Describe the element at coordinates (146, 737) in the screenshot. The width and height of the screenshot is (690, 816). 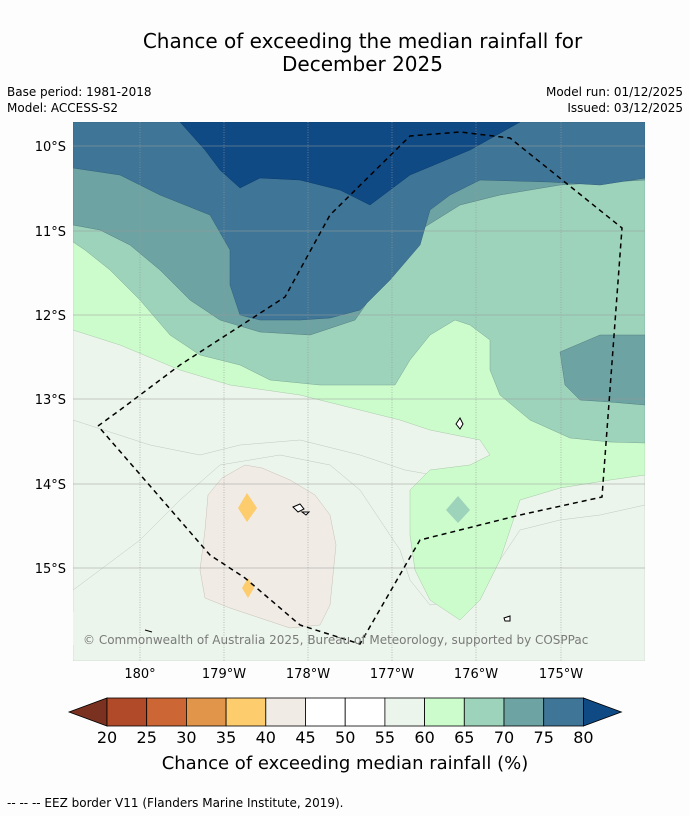
I see `colorbar-tick-label: 25` at that location.